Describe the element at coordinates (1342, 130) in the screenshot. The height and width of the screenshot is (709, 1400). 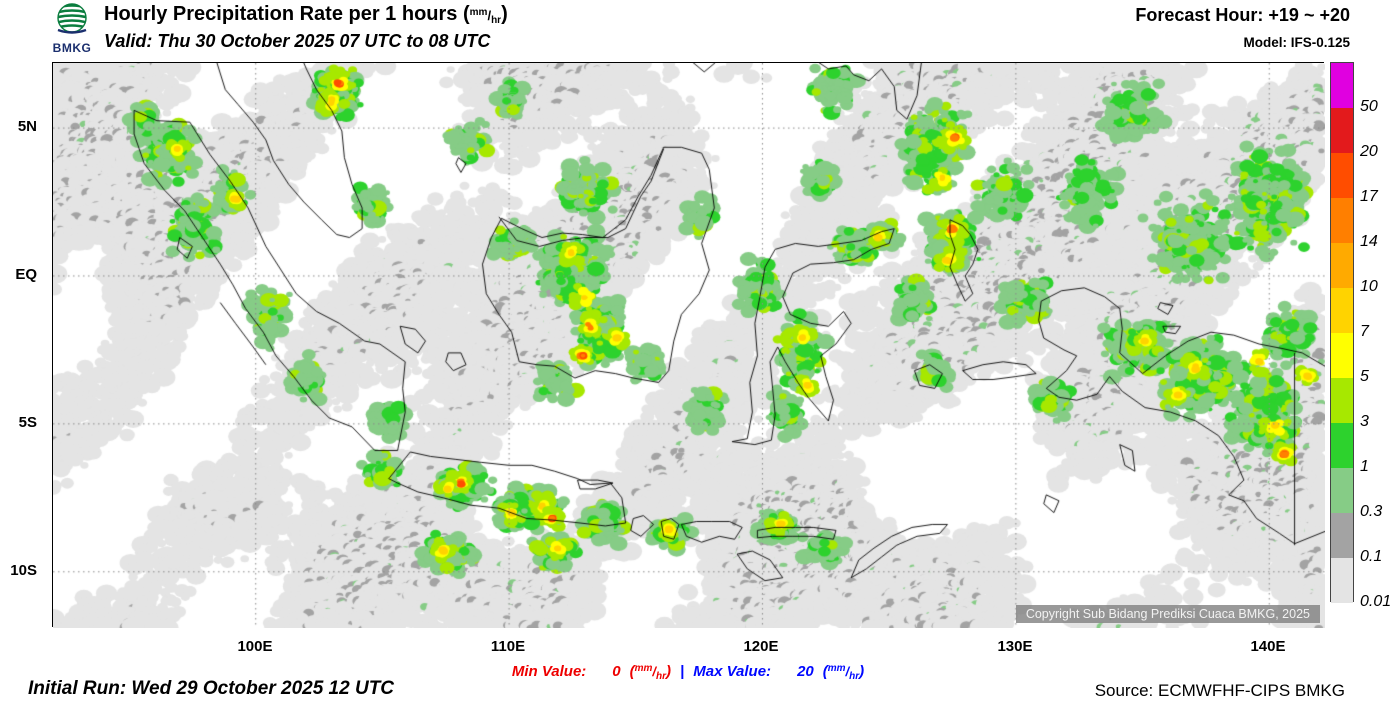
I see `colorbar-seg-red` at that location.